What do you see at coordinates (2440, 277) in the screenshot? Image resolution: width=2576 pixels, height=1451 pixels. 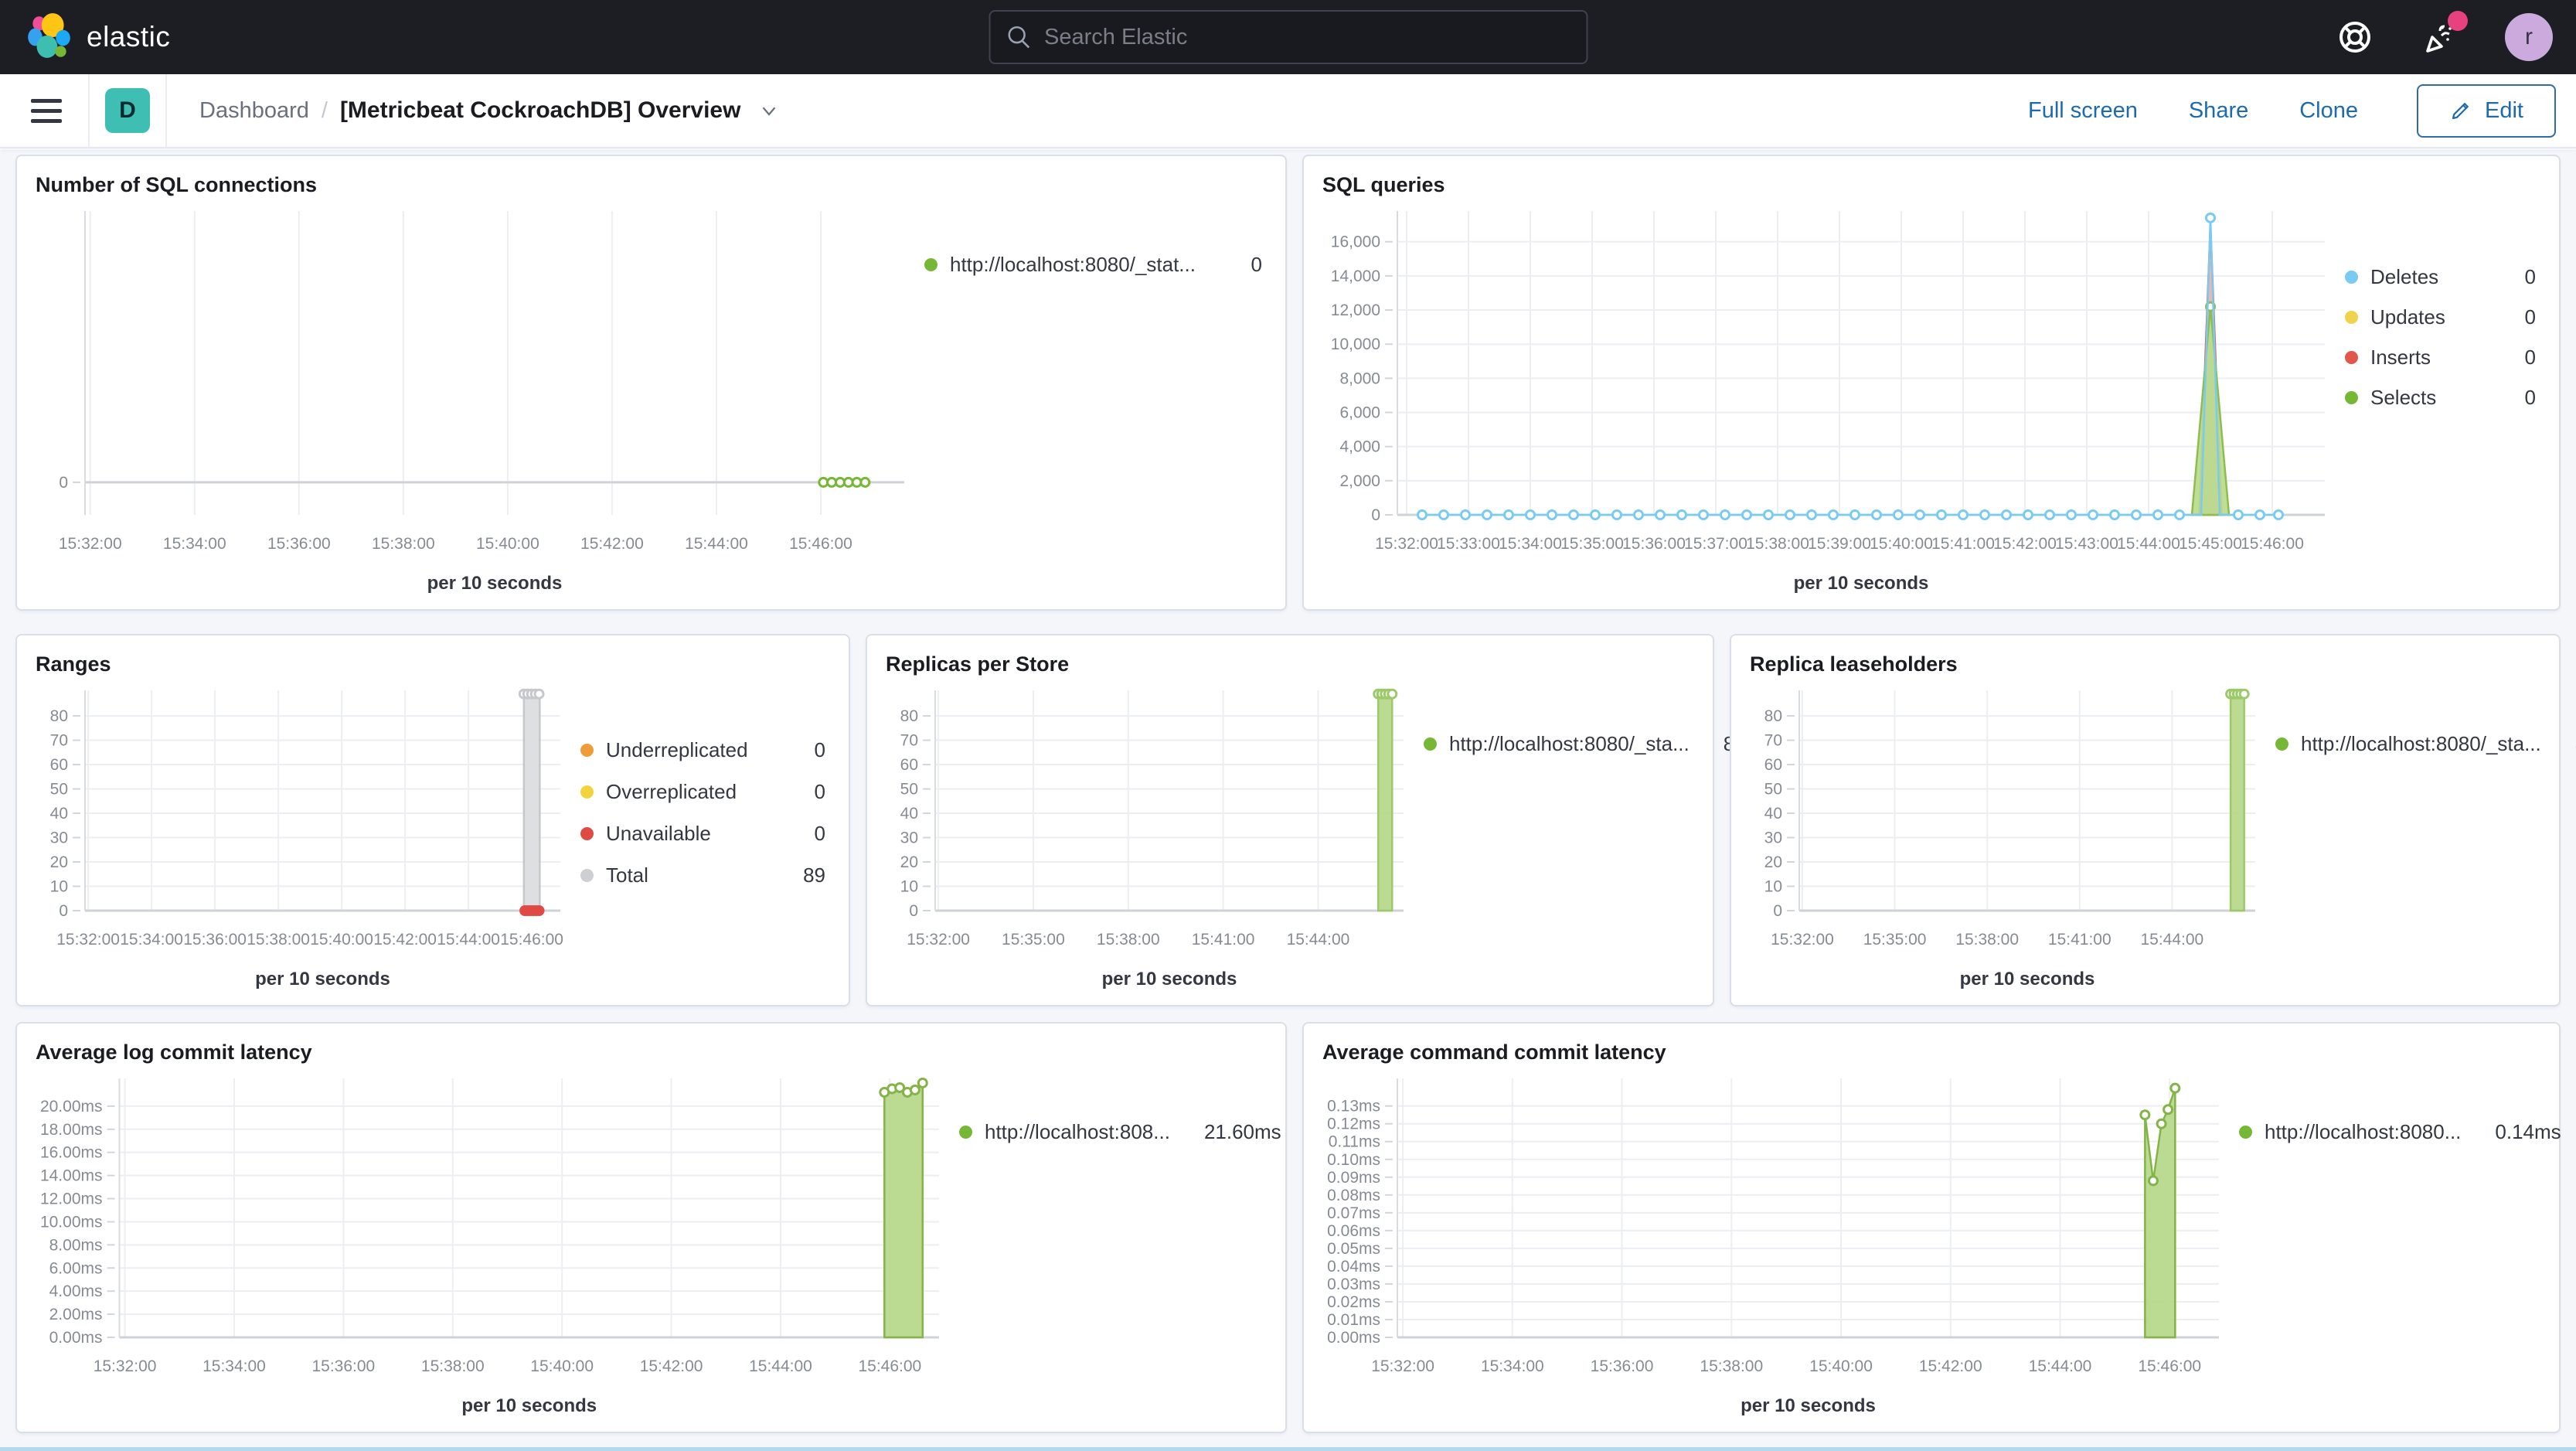 I see `legend-item: Deletes 0` at bounding box center [2440, 277].